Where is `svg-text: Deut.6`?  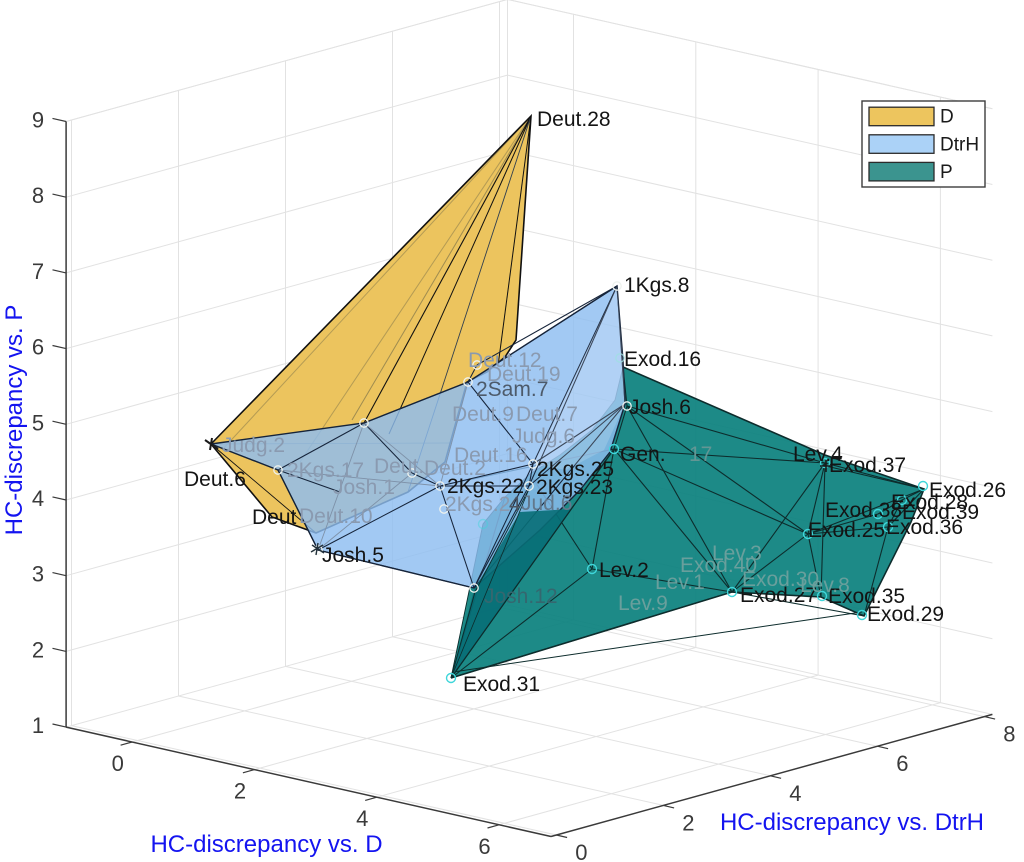 svg-text: Deut.6 is located at coordinates (215, 479).